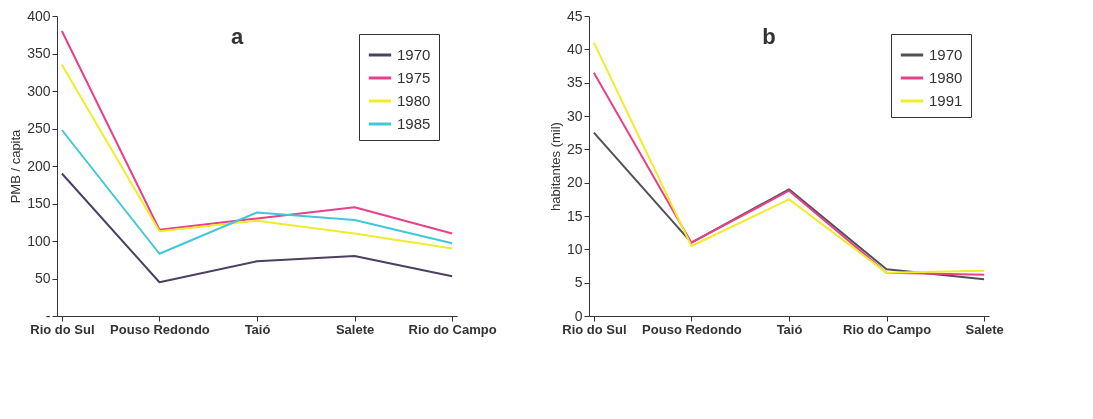  Describe the element at coordinates (574, 215) in the screenshot. I see `y-tick-label: 15` at that location.